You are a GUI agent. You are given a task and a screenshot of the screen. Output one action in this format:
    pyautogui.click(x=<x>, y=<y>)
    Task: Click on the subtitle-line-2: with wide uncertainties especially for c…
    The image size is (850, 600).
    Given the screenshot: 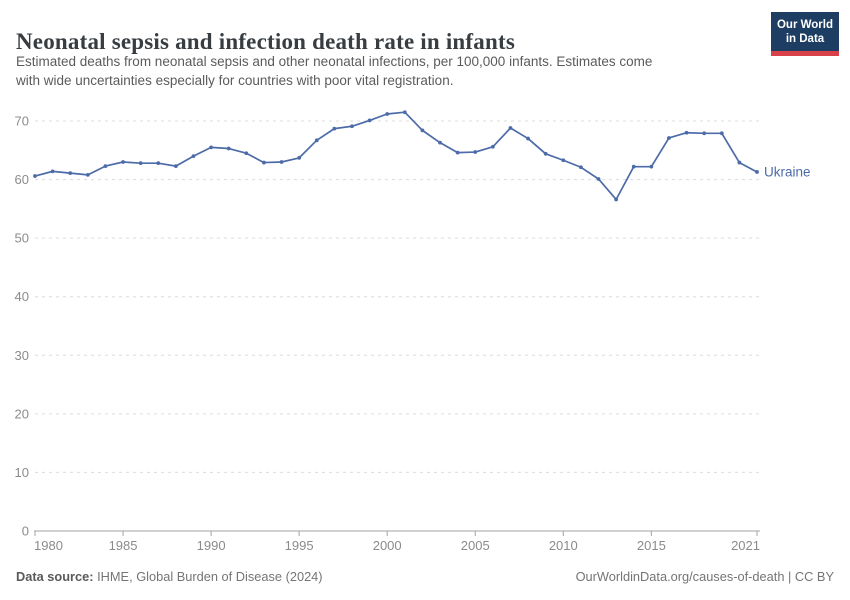 What is the action you would take?
    pyautogui.click(x=235, y=80)
    